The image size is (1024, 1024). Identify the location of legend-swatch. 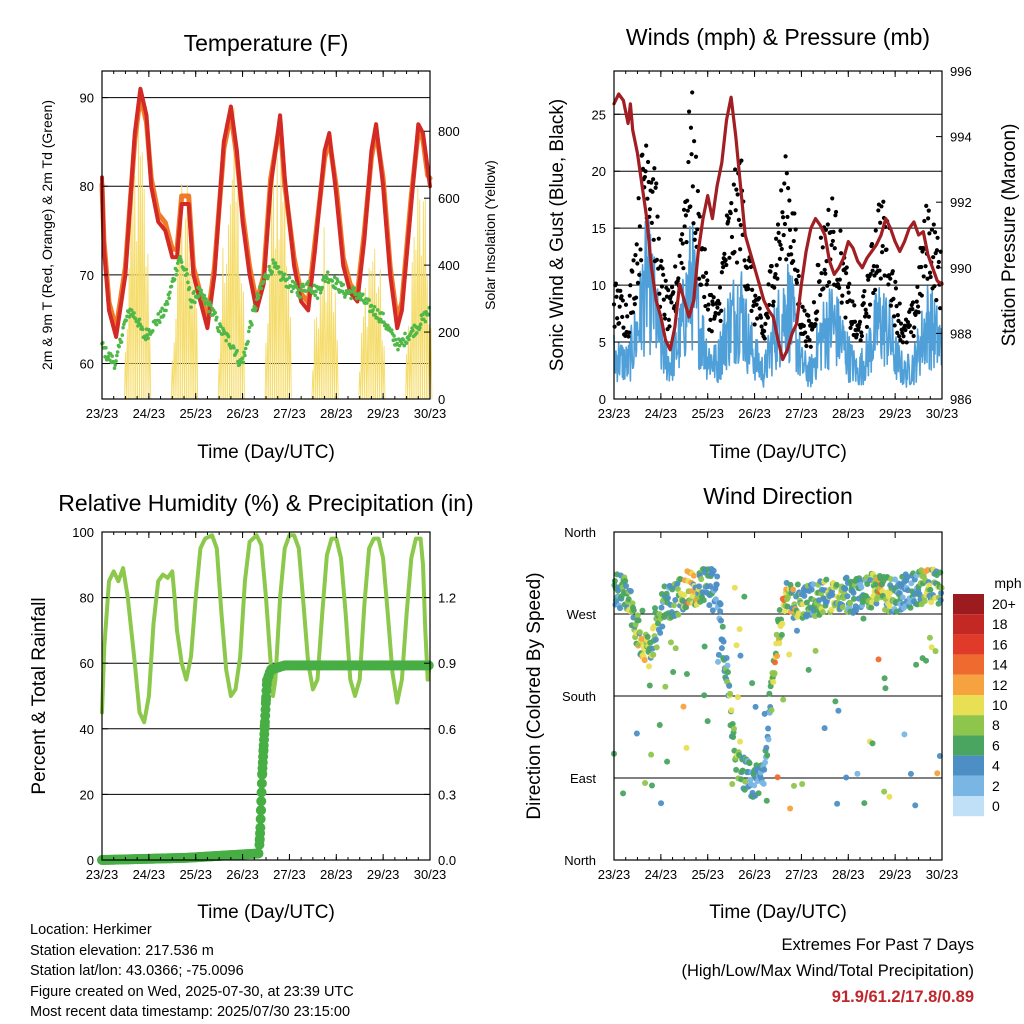
(968, 806).